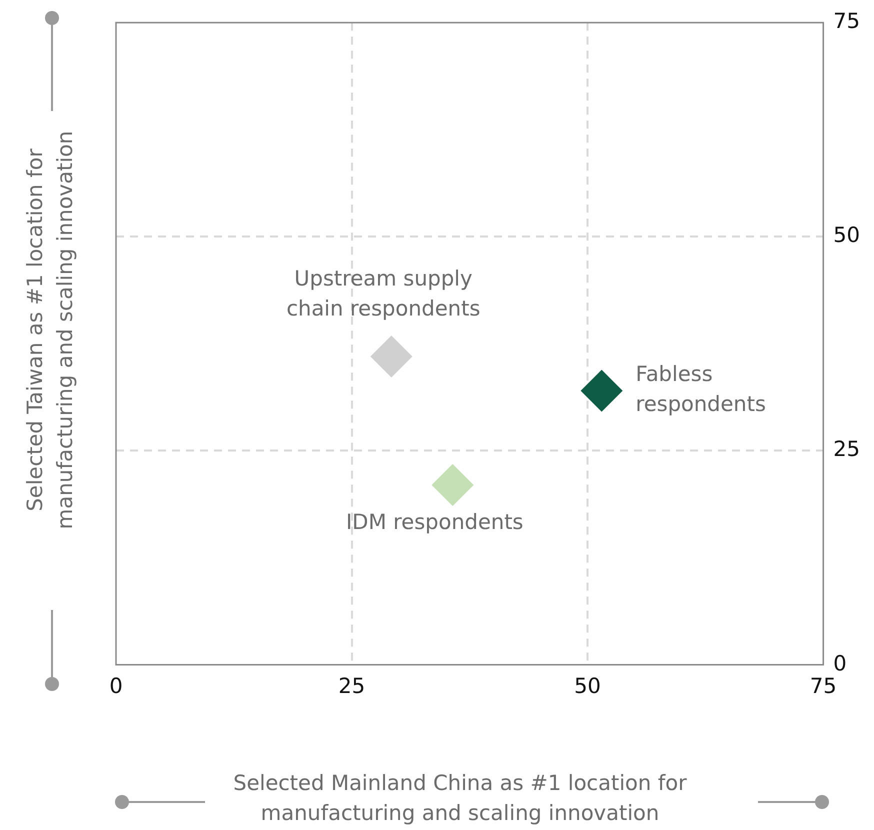 The height and width of the screenshot is (830, 874). Describe the element at coordinates (846, 235) in the screenshot. I see `y-tick-label: 50` at that location.